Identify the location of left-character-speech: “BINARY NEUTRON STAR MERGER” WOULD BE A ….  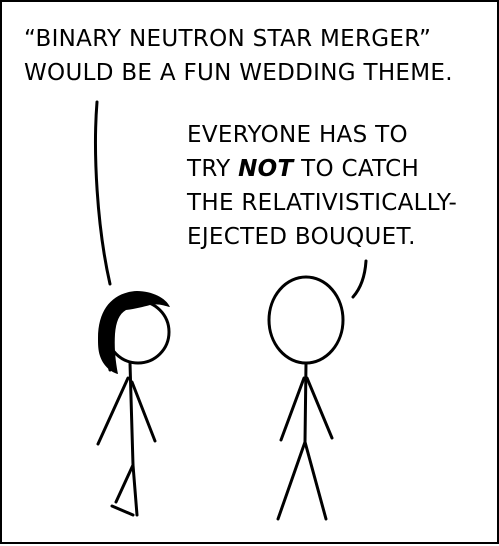
(238, 56).